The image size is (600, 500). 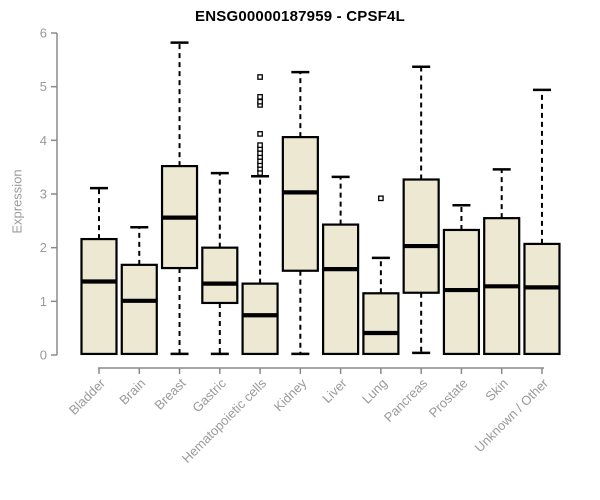 What do you see at coordinates (169, 393) in the screenshot?
I see `x-tick-label-breast: Breast` at bounding box center [169, 393].